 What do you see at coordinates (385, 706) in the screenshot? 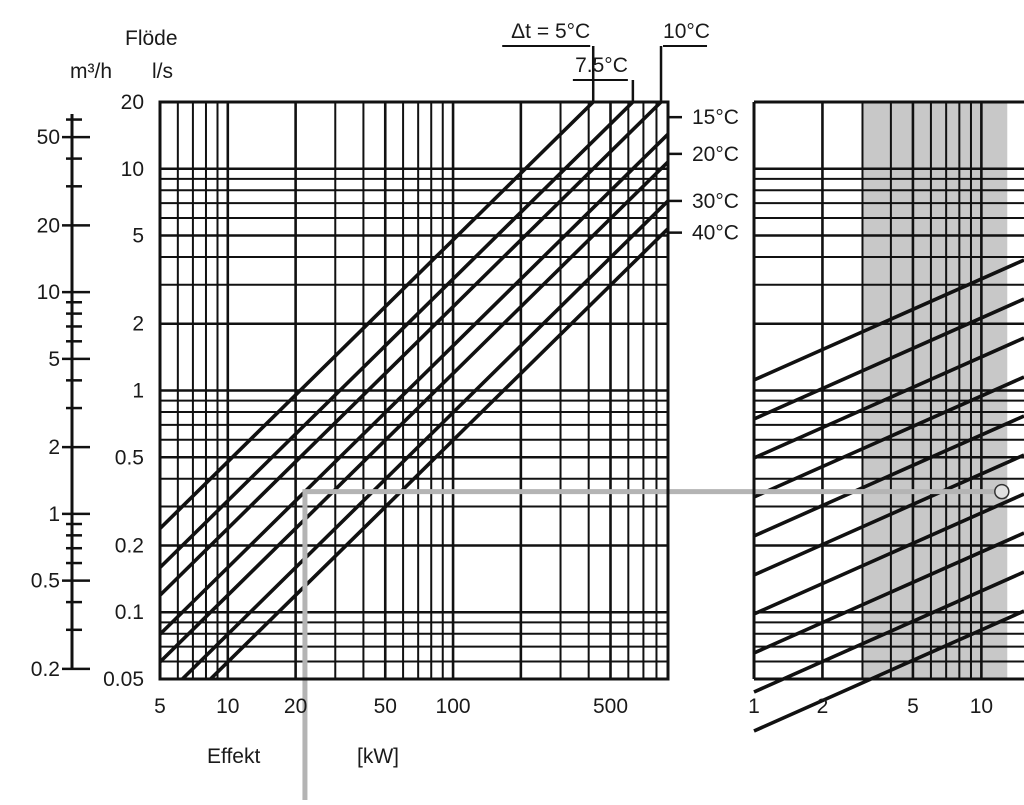
I see `x-tick-label: 50` at bounding box center [385, 706].